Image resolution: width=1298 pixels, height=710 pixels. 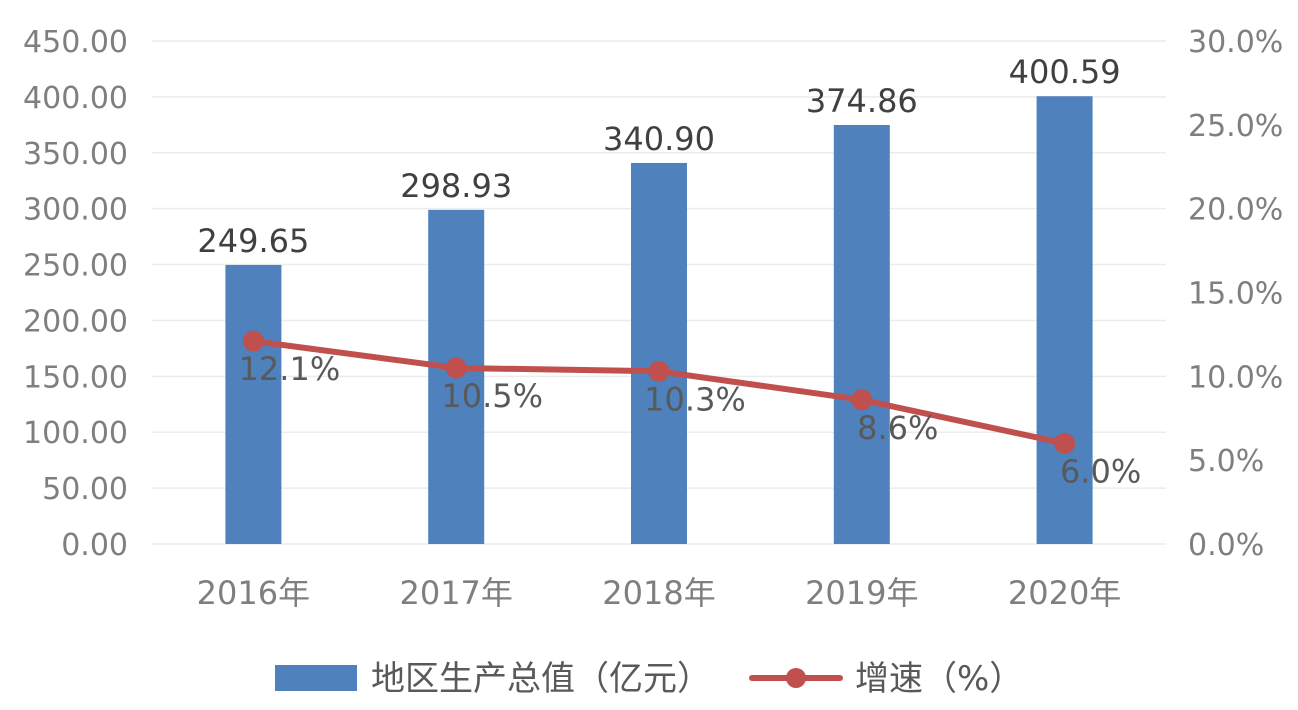 What do you see at coordinates (1064, 593) in the screenshot?
I see `x-axis-category-label: 2020年` at bounding box center [1064, 593].